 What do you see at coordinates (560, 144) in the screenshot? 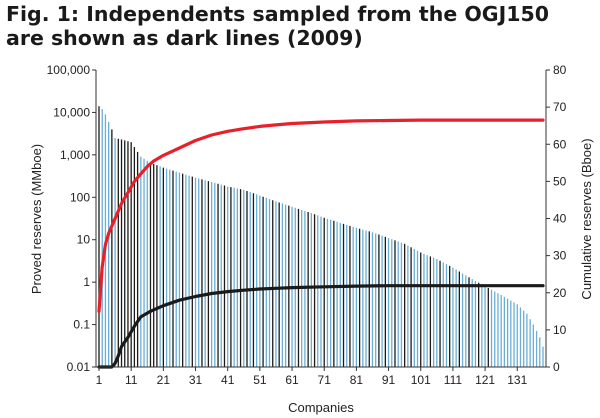
I see `y-right-tick-label: 60` at bounding box center [560, 144].